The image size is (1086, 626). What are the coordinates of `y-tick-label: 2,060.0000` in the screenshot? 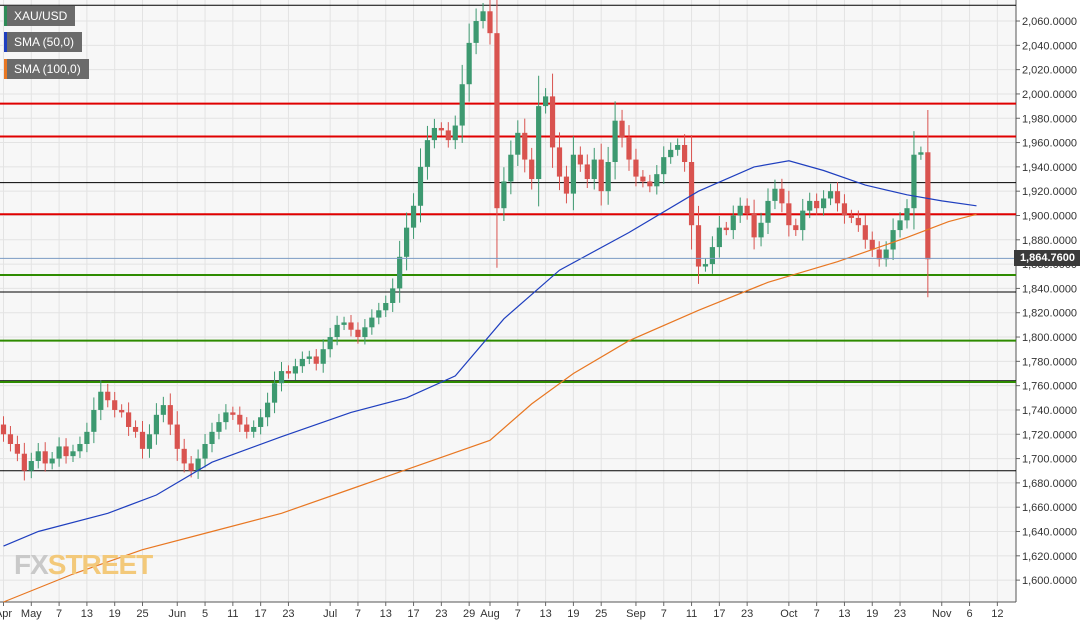 It's located at (1049, 22).